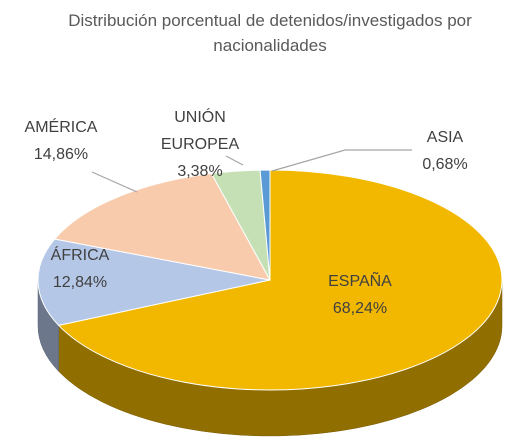 The width and height of the screenshot is (511, 443). Describe the element at coordinates (80, 255) in the screenshot. I see `category-label: ÁFRICA` at that location.